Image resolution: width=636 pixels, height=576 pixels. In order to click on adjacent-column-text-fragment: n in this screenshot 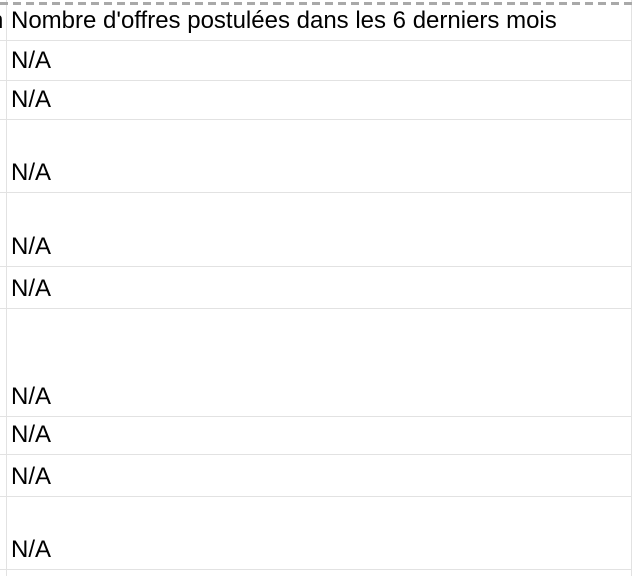, I will do `click(1, 21)`.